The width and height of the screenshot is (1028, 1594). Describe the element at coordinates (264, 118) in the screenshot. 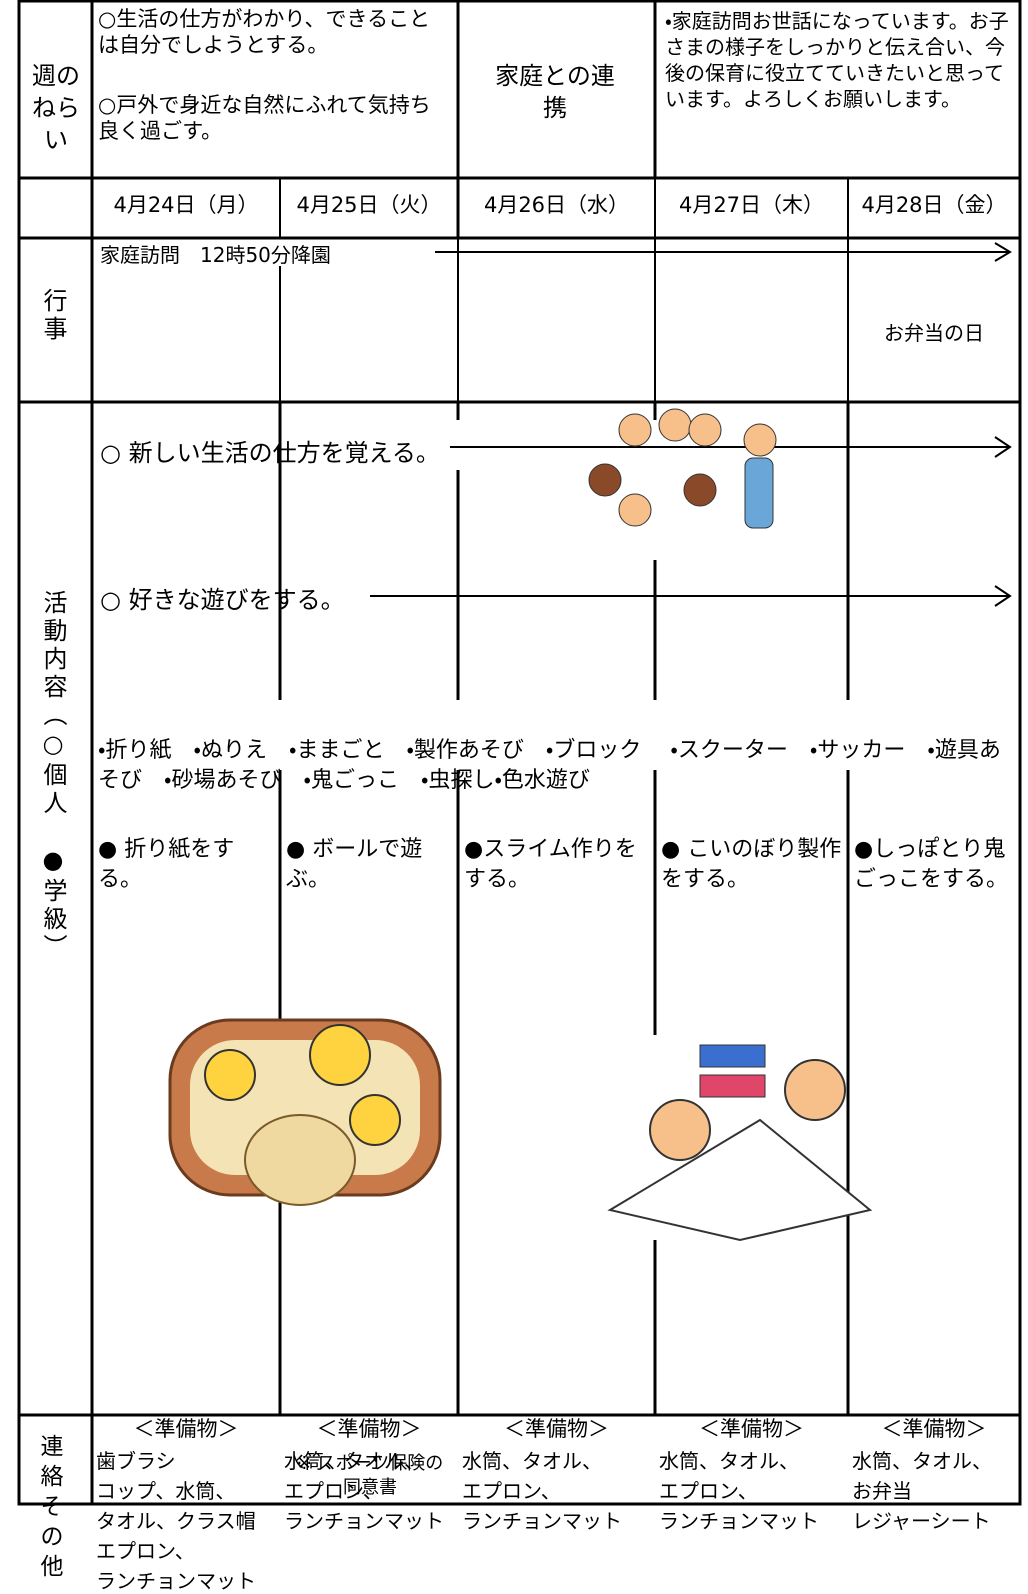

I see `aim: ○戸外で身近な自然にふれて気持ち良く過ごす。` at that location.